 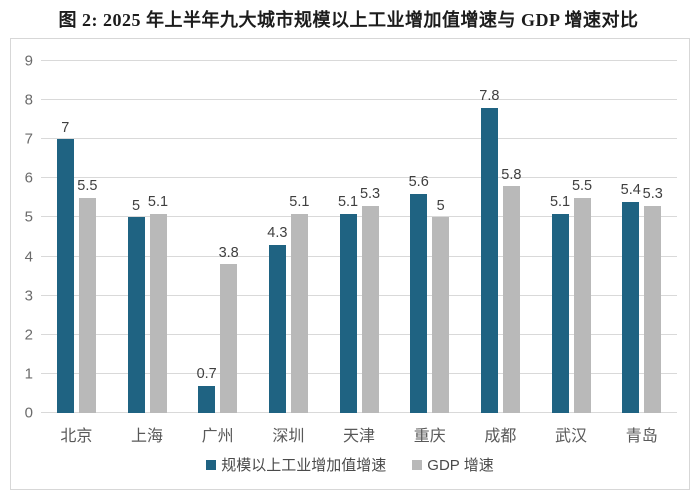 I want to click on bar-value-label: 5.6, so click(x=418, y=182).